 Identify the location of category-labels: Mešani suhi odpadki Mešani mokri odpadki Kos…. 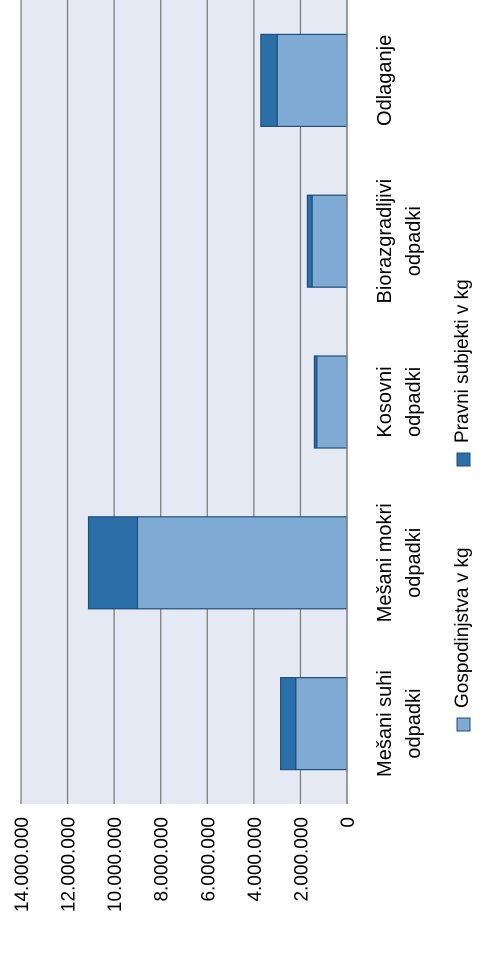
(399, 406).